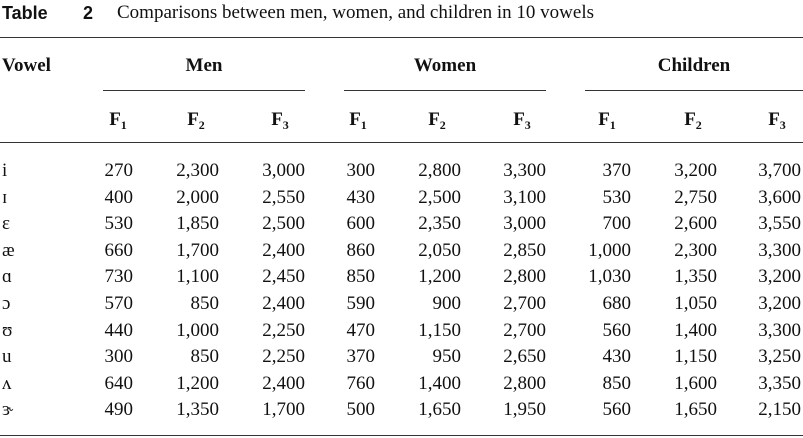  Describe the element at coordinates (5, 170) in the screenshot. I see `vowel-cell: i` at that location.